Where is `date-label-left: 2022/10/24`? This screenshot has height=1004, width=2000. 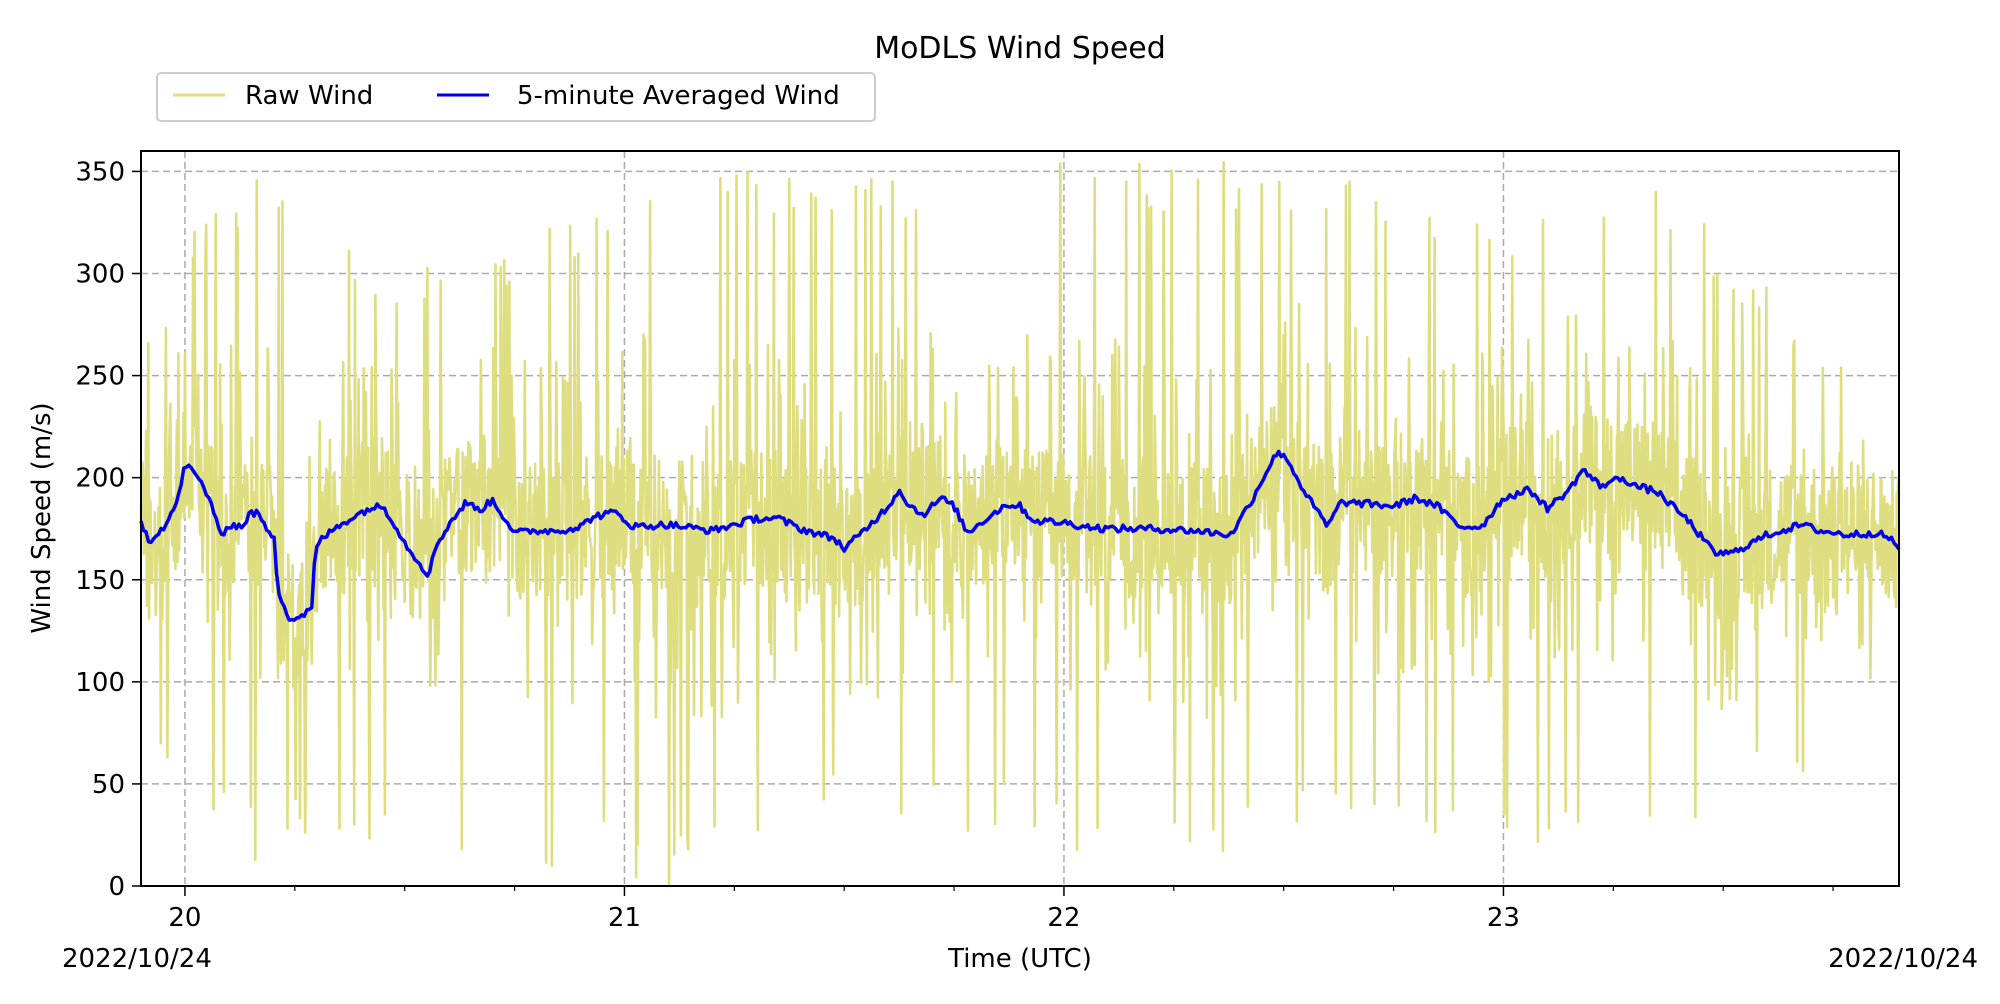 date-label-left: 2022/10/24 is located at coordinates (137, 959).